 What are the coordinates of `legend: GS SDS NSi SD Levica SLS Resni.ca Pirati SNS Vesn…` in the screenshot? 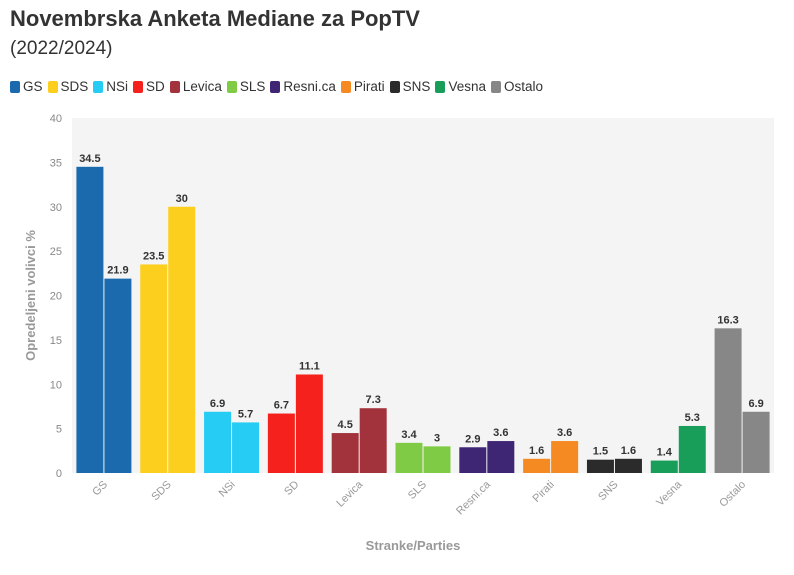 It's located at (279, 86).